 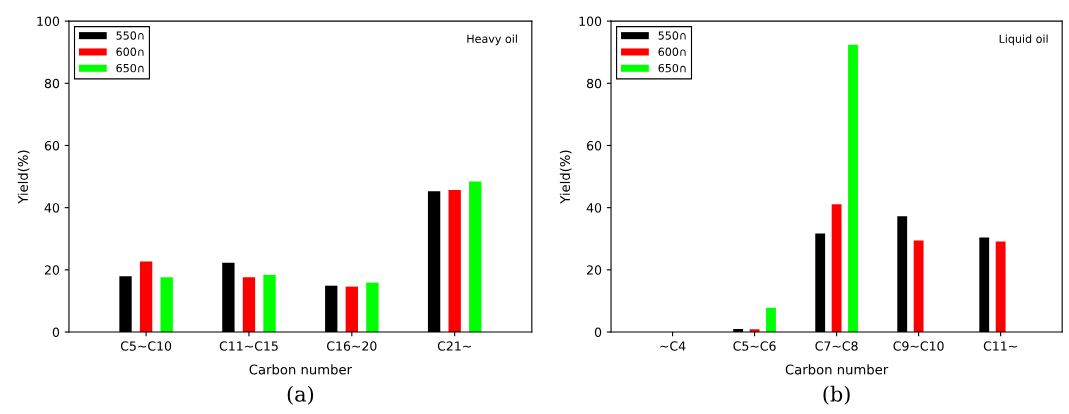 What do you see at coordinates (918, 346) in the screenshot?
I see `x-tick-label: C9~C10` at bounding box center [918, 346].